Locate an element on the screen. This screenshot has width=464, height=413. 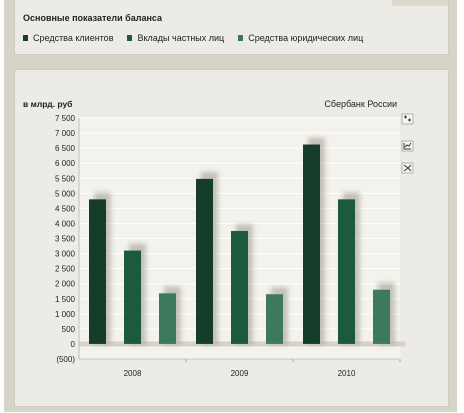
y-tick-label: 3 500 is located at coordinates (65, 239).